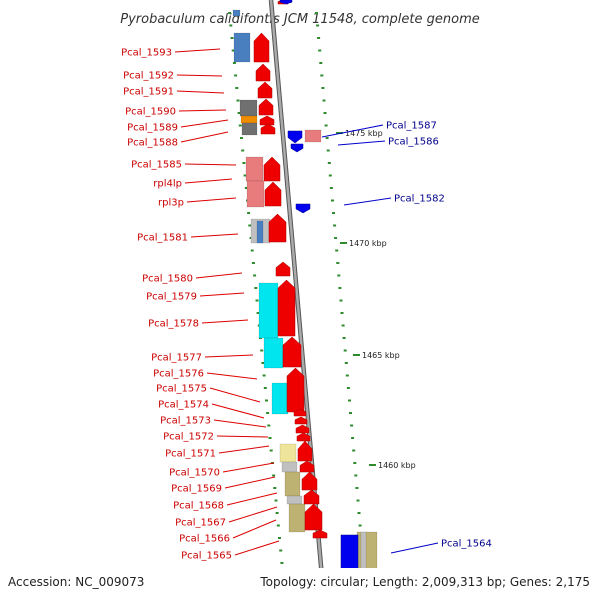 Image resolution: width=600 pixels, height=600 pixels. I want to click on left-gene-label: Pcal_1566, so click(204, 539).